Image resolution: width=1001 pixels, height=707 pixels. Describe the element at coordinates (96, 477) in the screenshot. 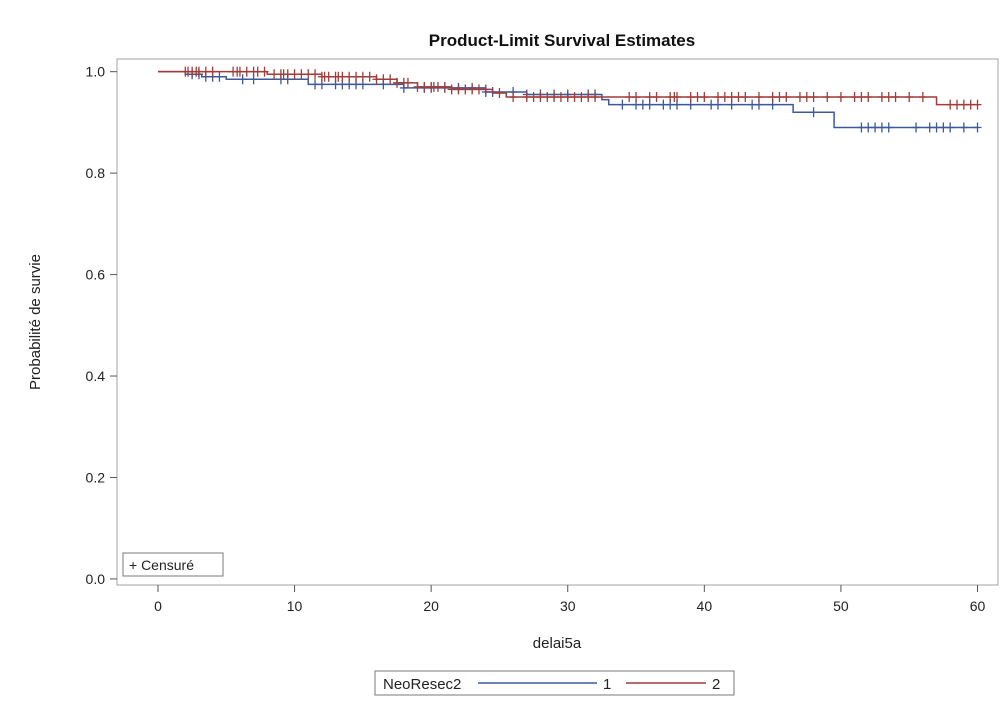

I see `y-tick-label: 0.2` at that location.